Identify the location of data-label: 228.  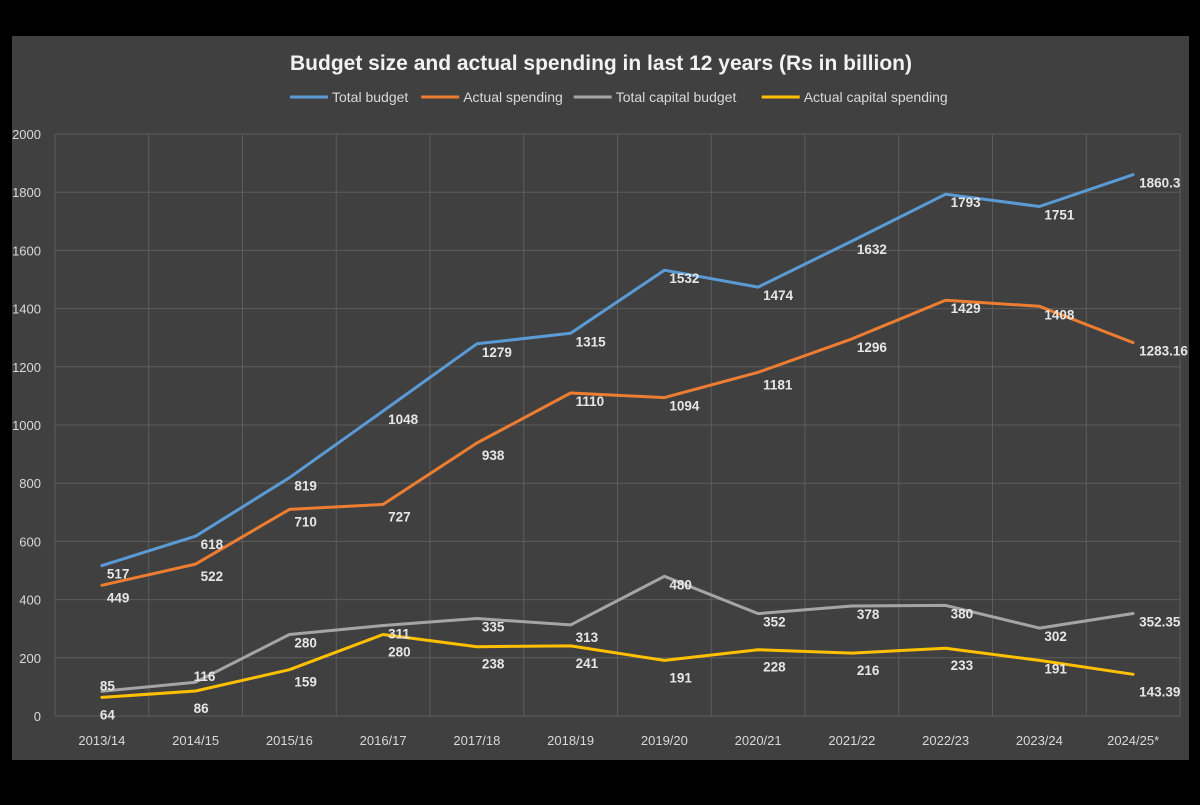
(774, 667).